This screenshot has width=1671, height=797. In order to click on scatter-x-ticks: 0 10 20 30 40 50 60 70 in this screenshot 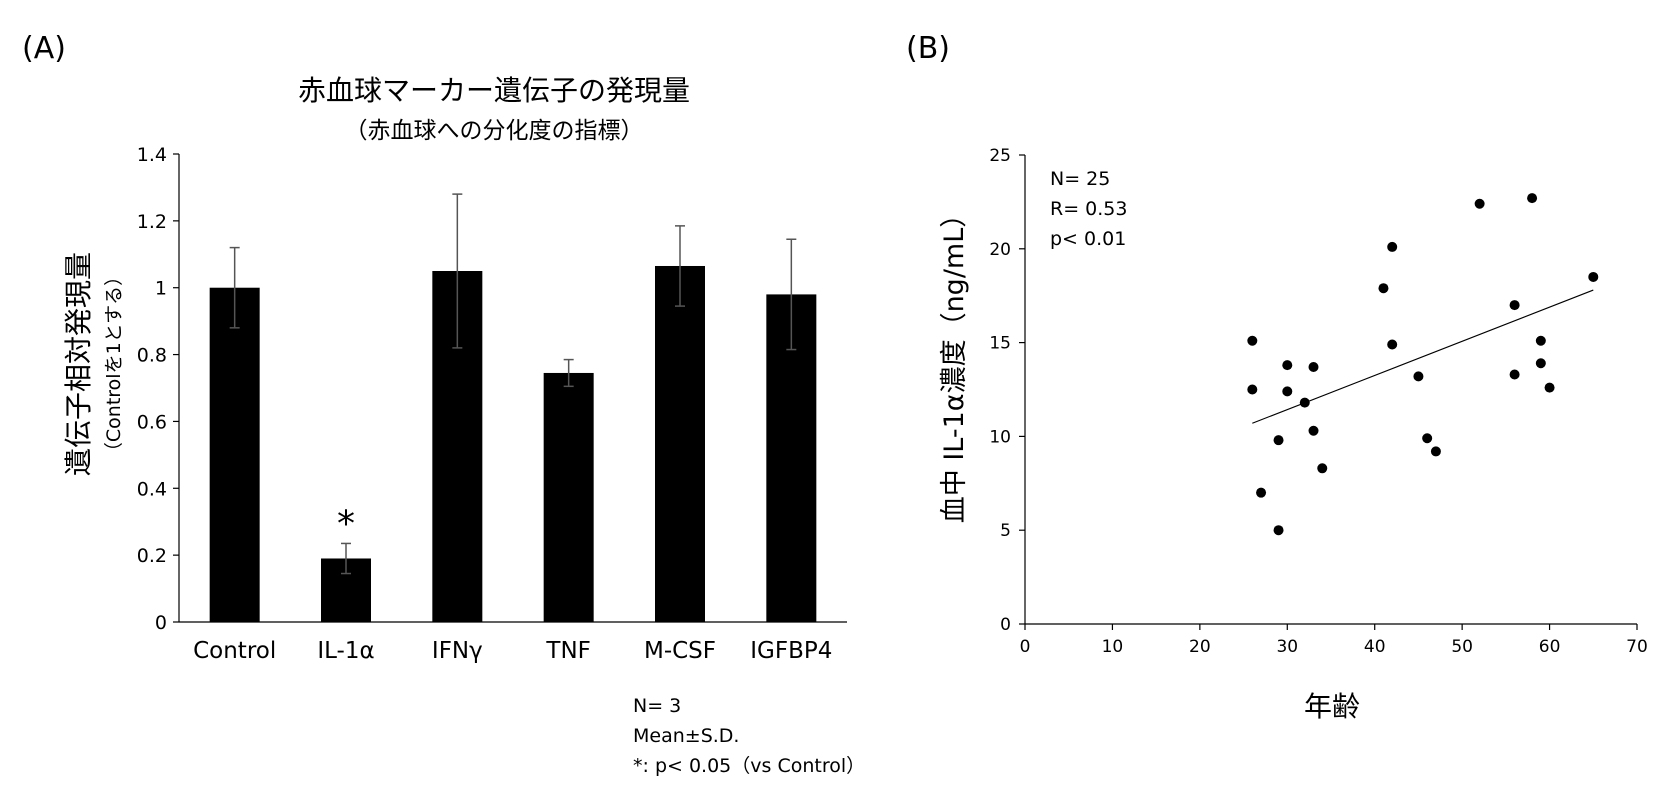, I will do `click(1334, 640)`.